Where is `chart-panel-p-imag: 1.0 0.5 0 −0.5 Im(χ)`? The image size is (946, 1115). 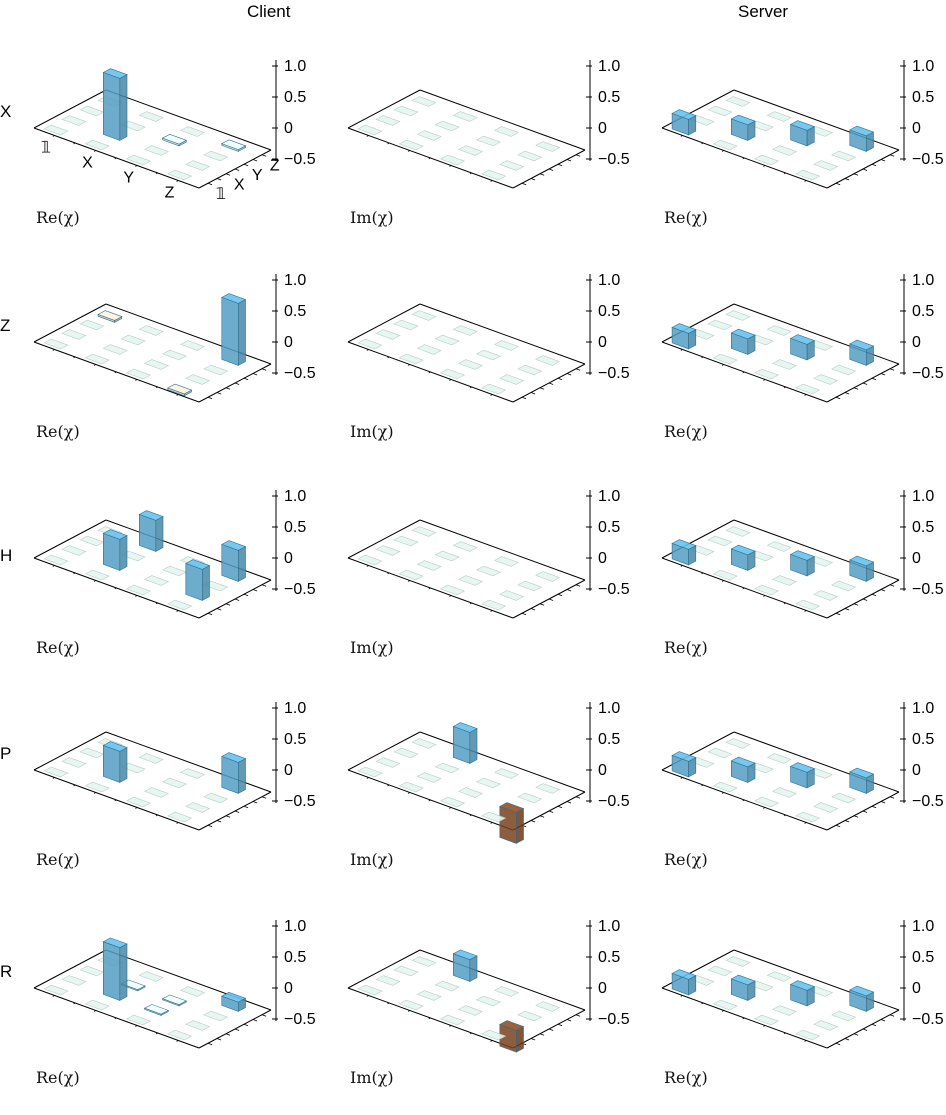 chart-panel-p-imag: 1.0 0.5 0 −0.5 Im(χ) is located at coordinates (505, 785).